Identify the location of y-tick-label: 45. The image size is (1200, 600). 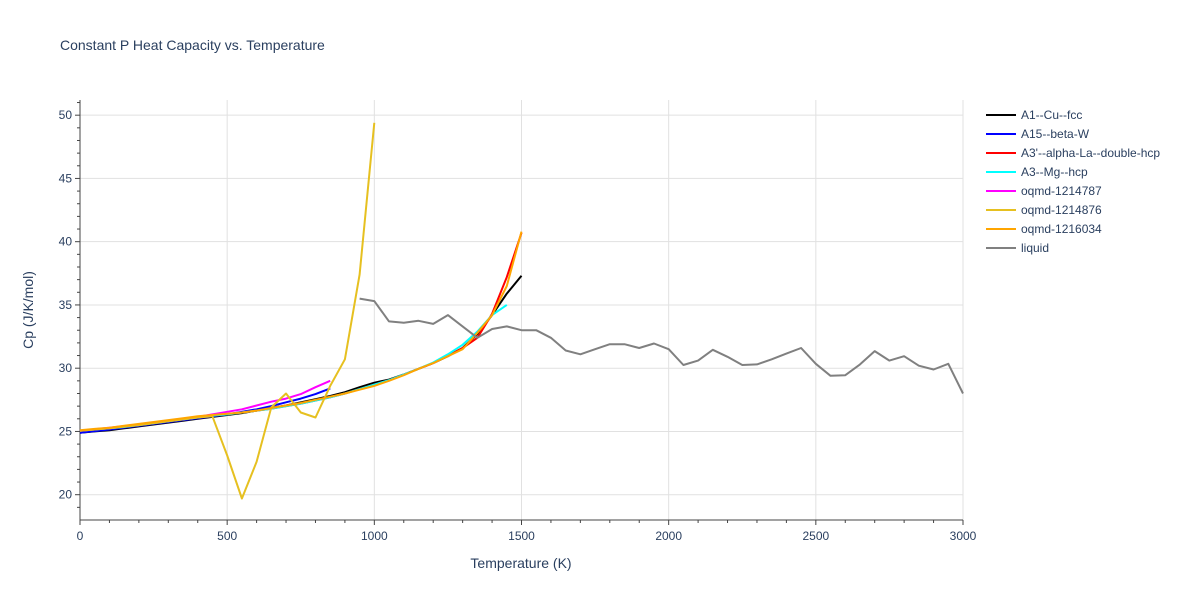
(66, 178).